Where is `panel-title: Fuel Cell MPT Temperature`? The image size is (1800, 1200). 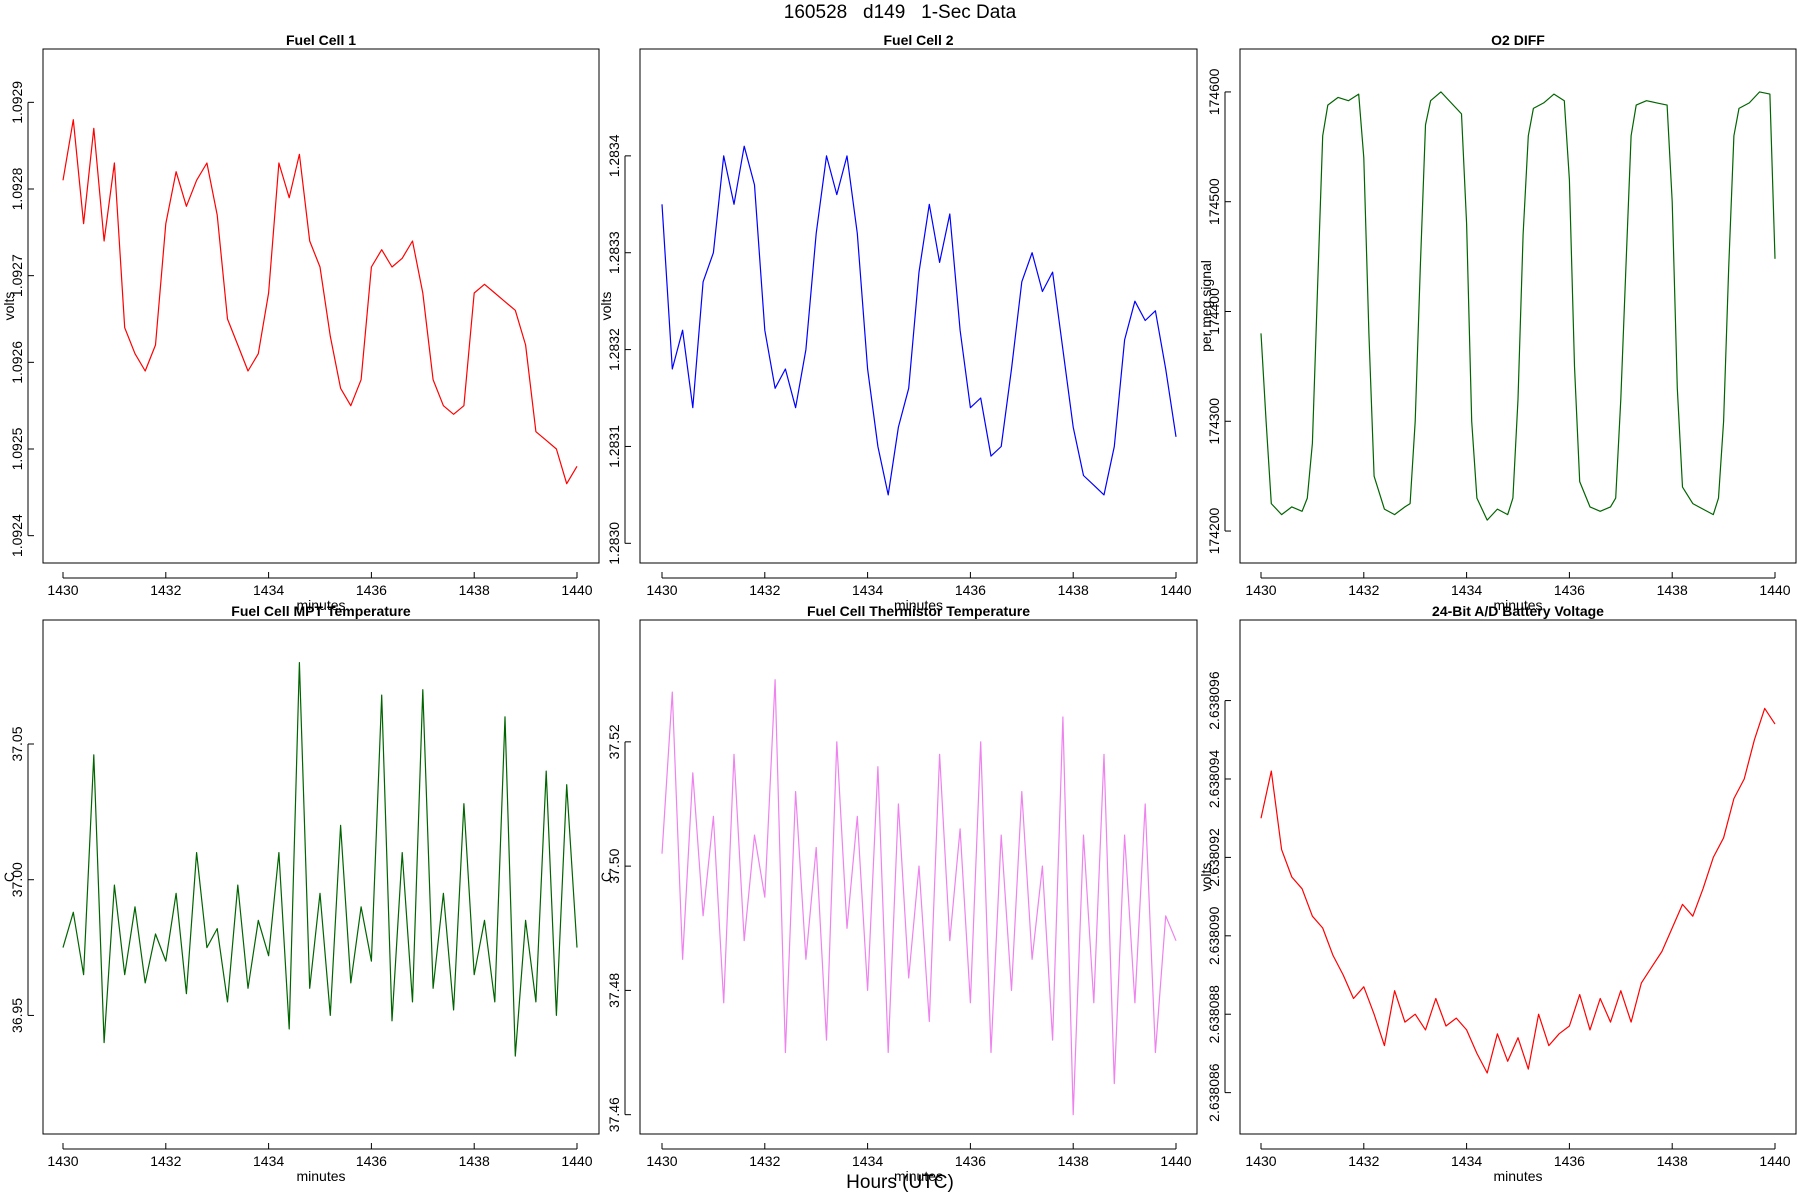 panel-title: Fuel Cell MPT Temperature is located at coordinates (321, 611).